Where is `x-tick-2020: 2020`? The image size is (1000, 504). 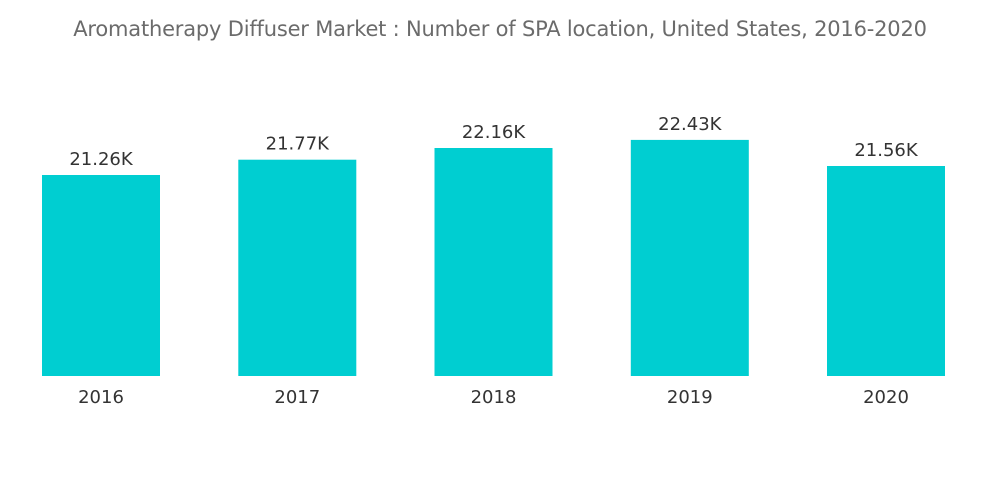 x-tick-2020: 2020 is located at coordinates (886, 397).